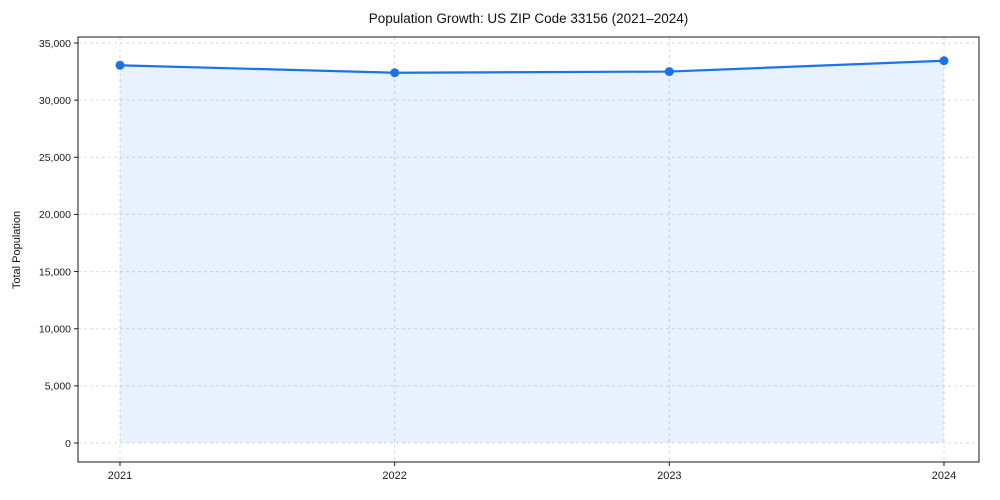 The height and width of the screenshot is (500, 1000). Describe the element at coordinates (55, 215) in the screenshot. I see `y-tick-label: 20,000` at that location.